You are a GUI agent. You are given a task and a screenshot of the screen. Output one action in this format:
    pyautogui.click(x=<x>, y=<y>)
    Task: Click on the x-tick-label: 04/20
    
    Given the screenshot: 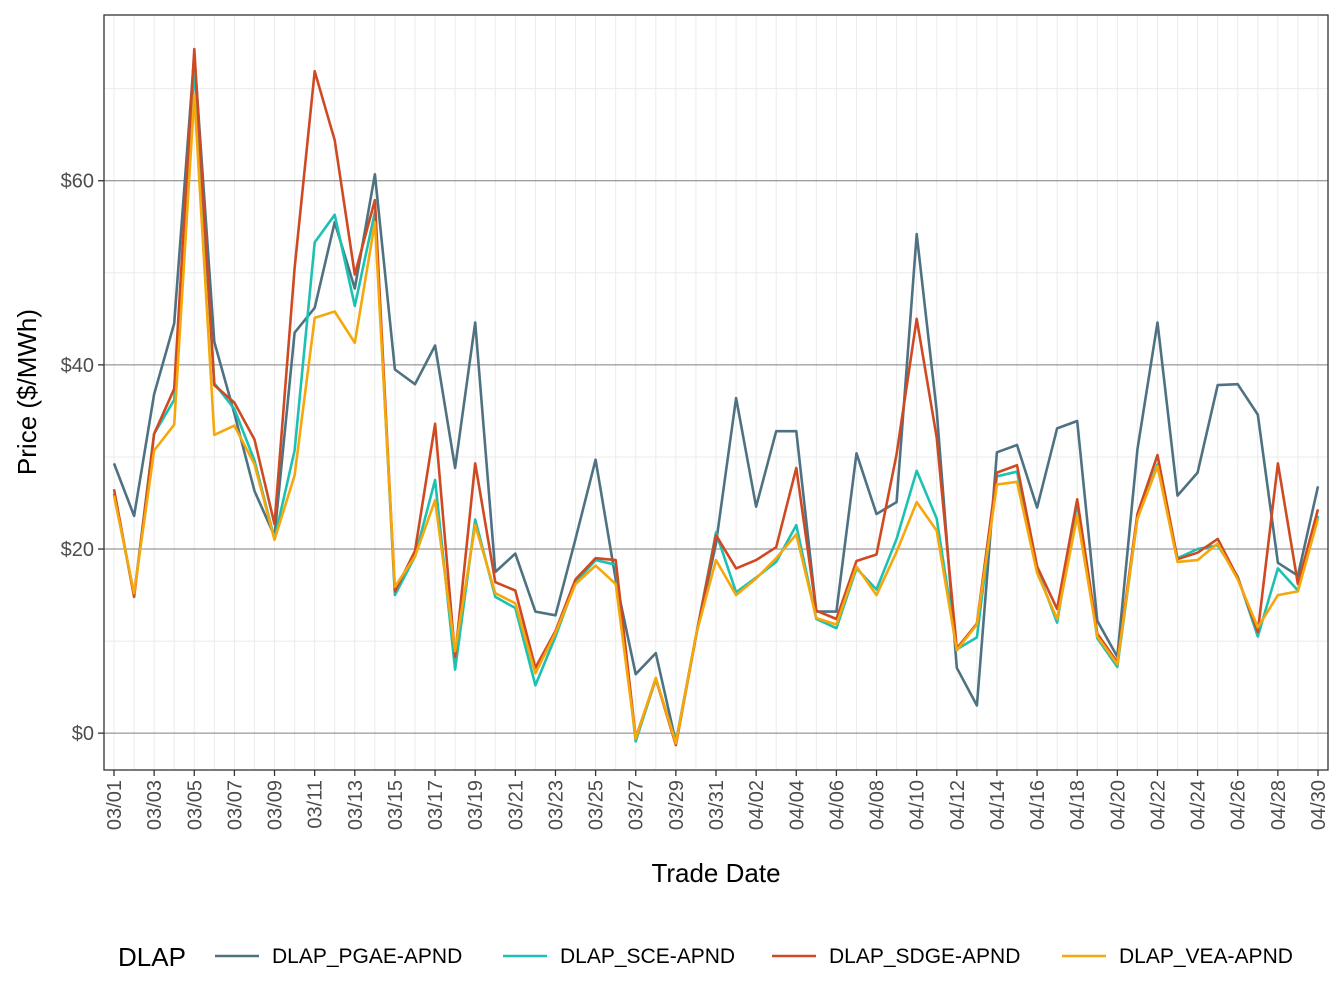 What is the action you would take?
    pyautogui.click(x=1118, y=805)
    